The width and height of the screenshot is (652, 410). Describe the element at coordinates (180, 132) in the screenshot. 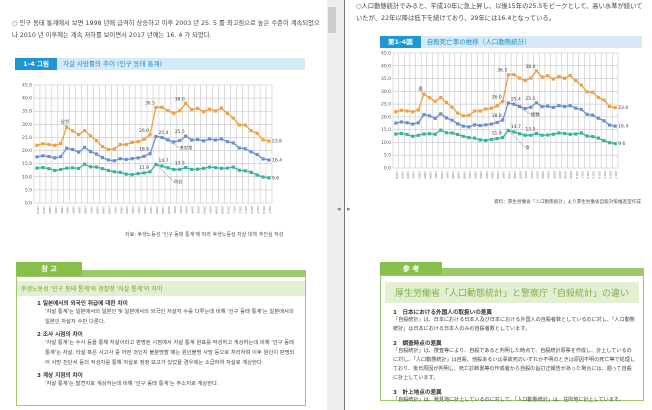

I see `data-label: 25.5` at that location.